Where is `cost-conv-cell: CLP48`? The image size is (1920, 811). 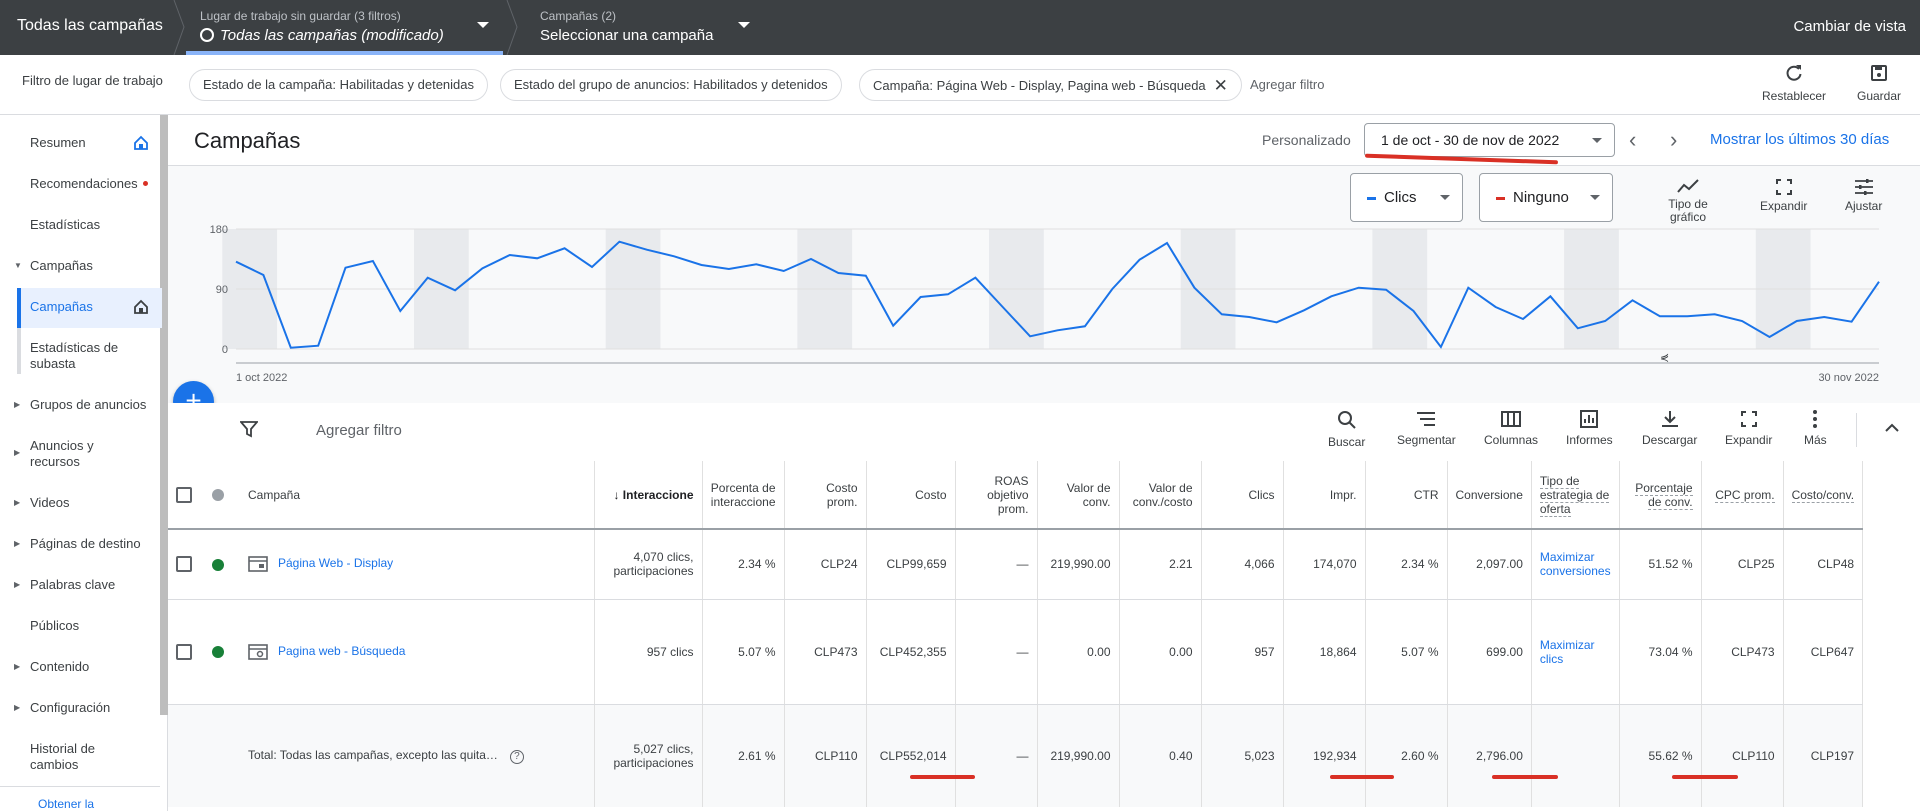
cost-conv-cell: CLP48 is located at coordinates (1823, 564).